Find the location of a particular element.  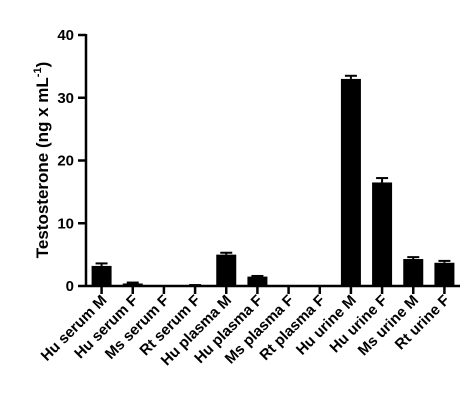

y-tick-label: 0 is located at coordinates (70, 286).